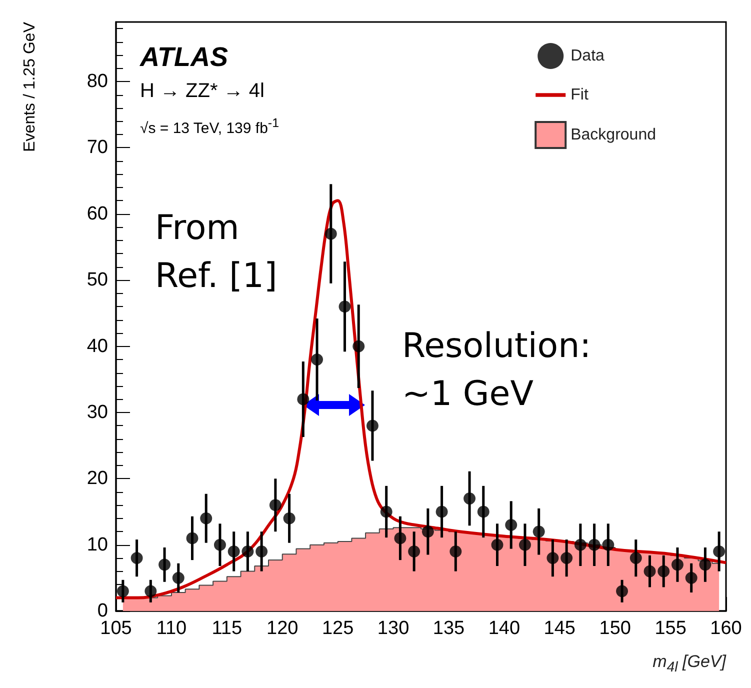 This screenshot has width=751, height=688. What do you see at coordinates (615, 628) in the screenshot?
I see `x-tick-label: 150` at bounding box center [615, 628].